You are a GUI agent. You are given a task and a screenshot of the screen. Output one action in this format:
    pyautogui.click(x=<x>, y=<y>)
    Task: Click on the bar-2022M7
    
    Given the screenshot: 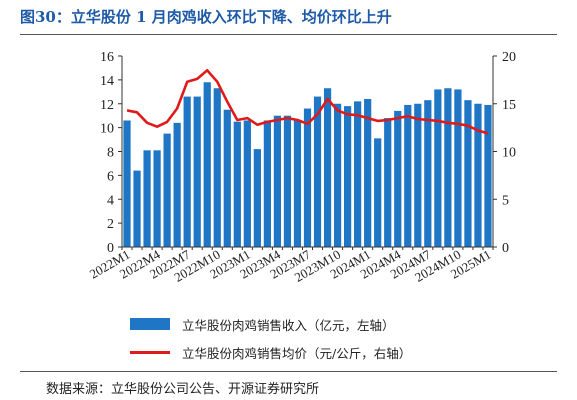 What is the action you would take?
    pyautogui.click(x=187, y=172)
    